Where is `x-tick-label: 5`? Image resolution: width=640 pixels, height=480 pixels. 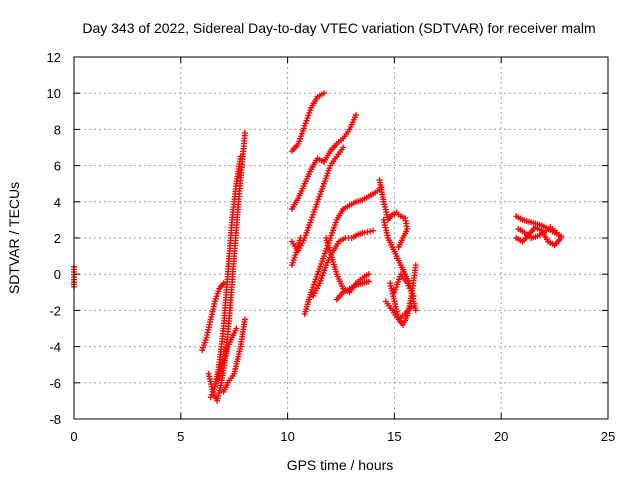
x-tick-label: 5 is located at coordinates (180, 436).